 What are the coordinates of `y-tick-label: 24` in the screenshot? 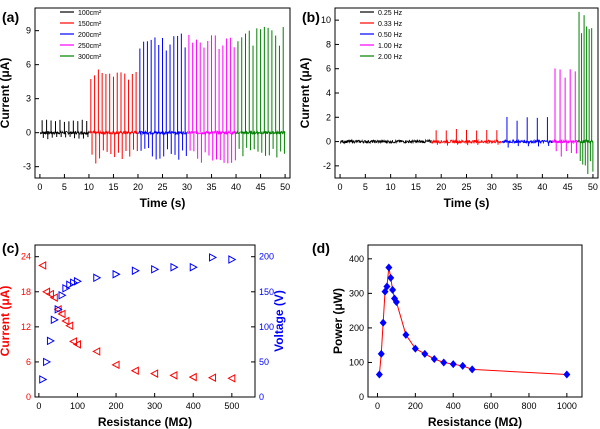 It's located at (26, 257).